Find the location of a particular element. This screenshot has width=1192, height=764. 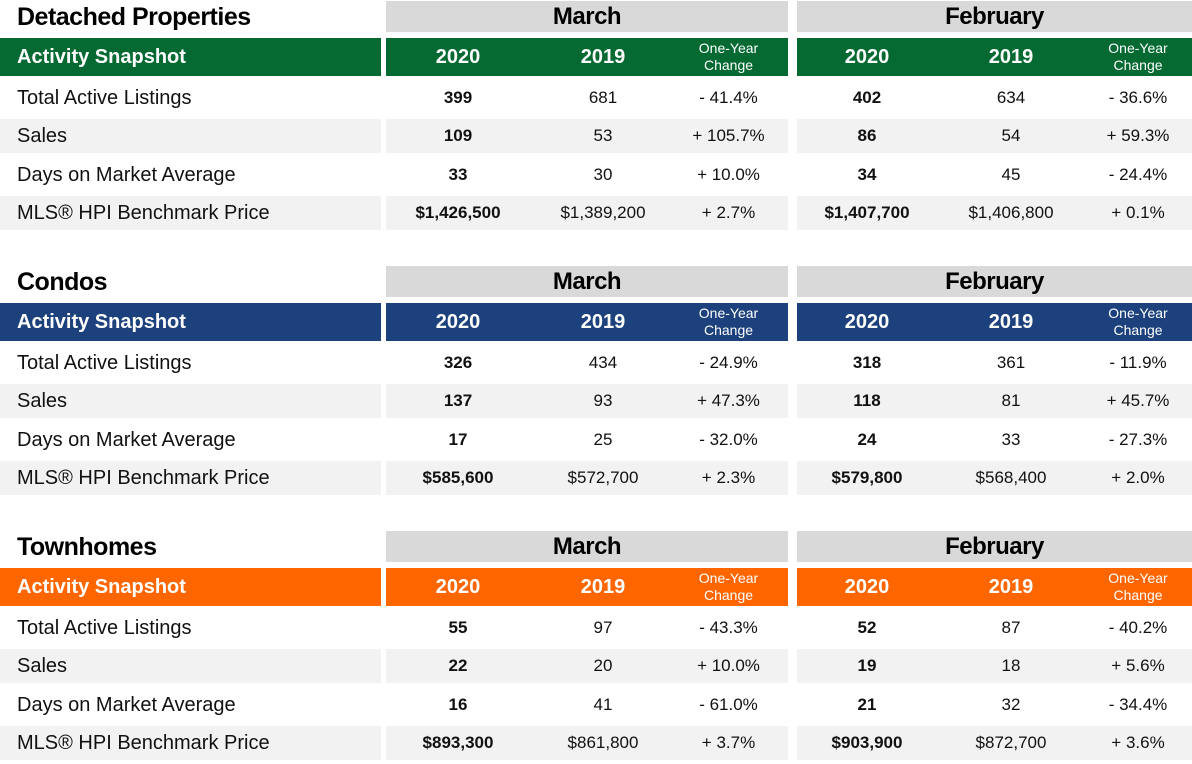

value-cell: 97 is located at coordinates (603, 627).